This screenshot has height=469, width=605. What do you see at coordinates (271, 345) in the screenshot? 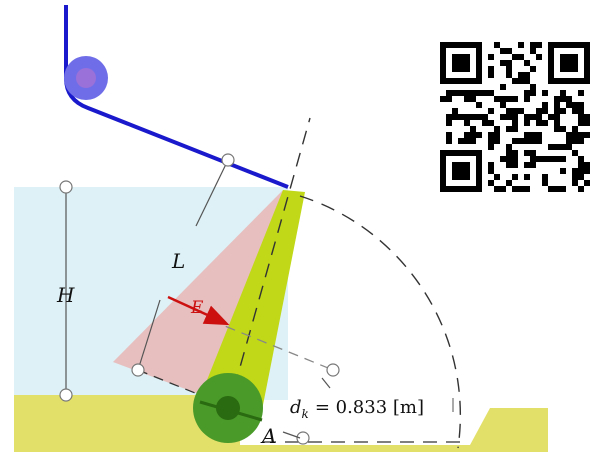
I see `perpendicular-dashed` at bounding box center [271, 345].